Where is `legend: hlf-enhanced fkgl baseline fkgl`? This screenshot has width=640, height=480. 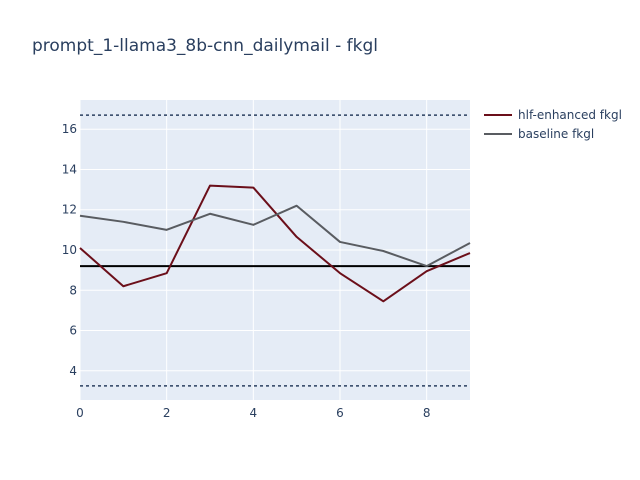
legend: hlf-enhanced fkgl baseline fkgl is located at coordinates (553, 124).